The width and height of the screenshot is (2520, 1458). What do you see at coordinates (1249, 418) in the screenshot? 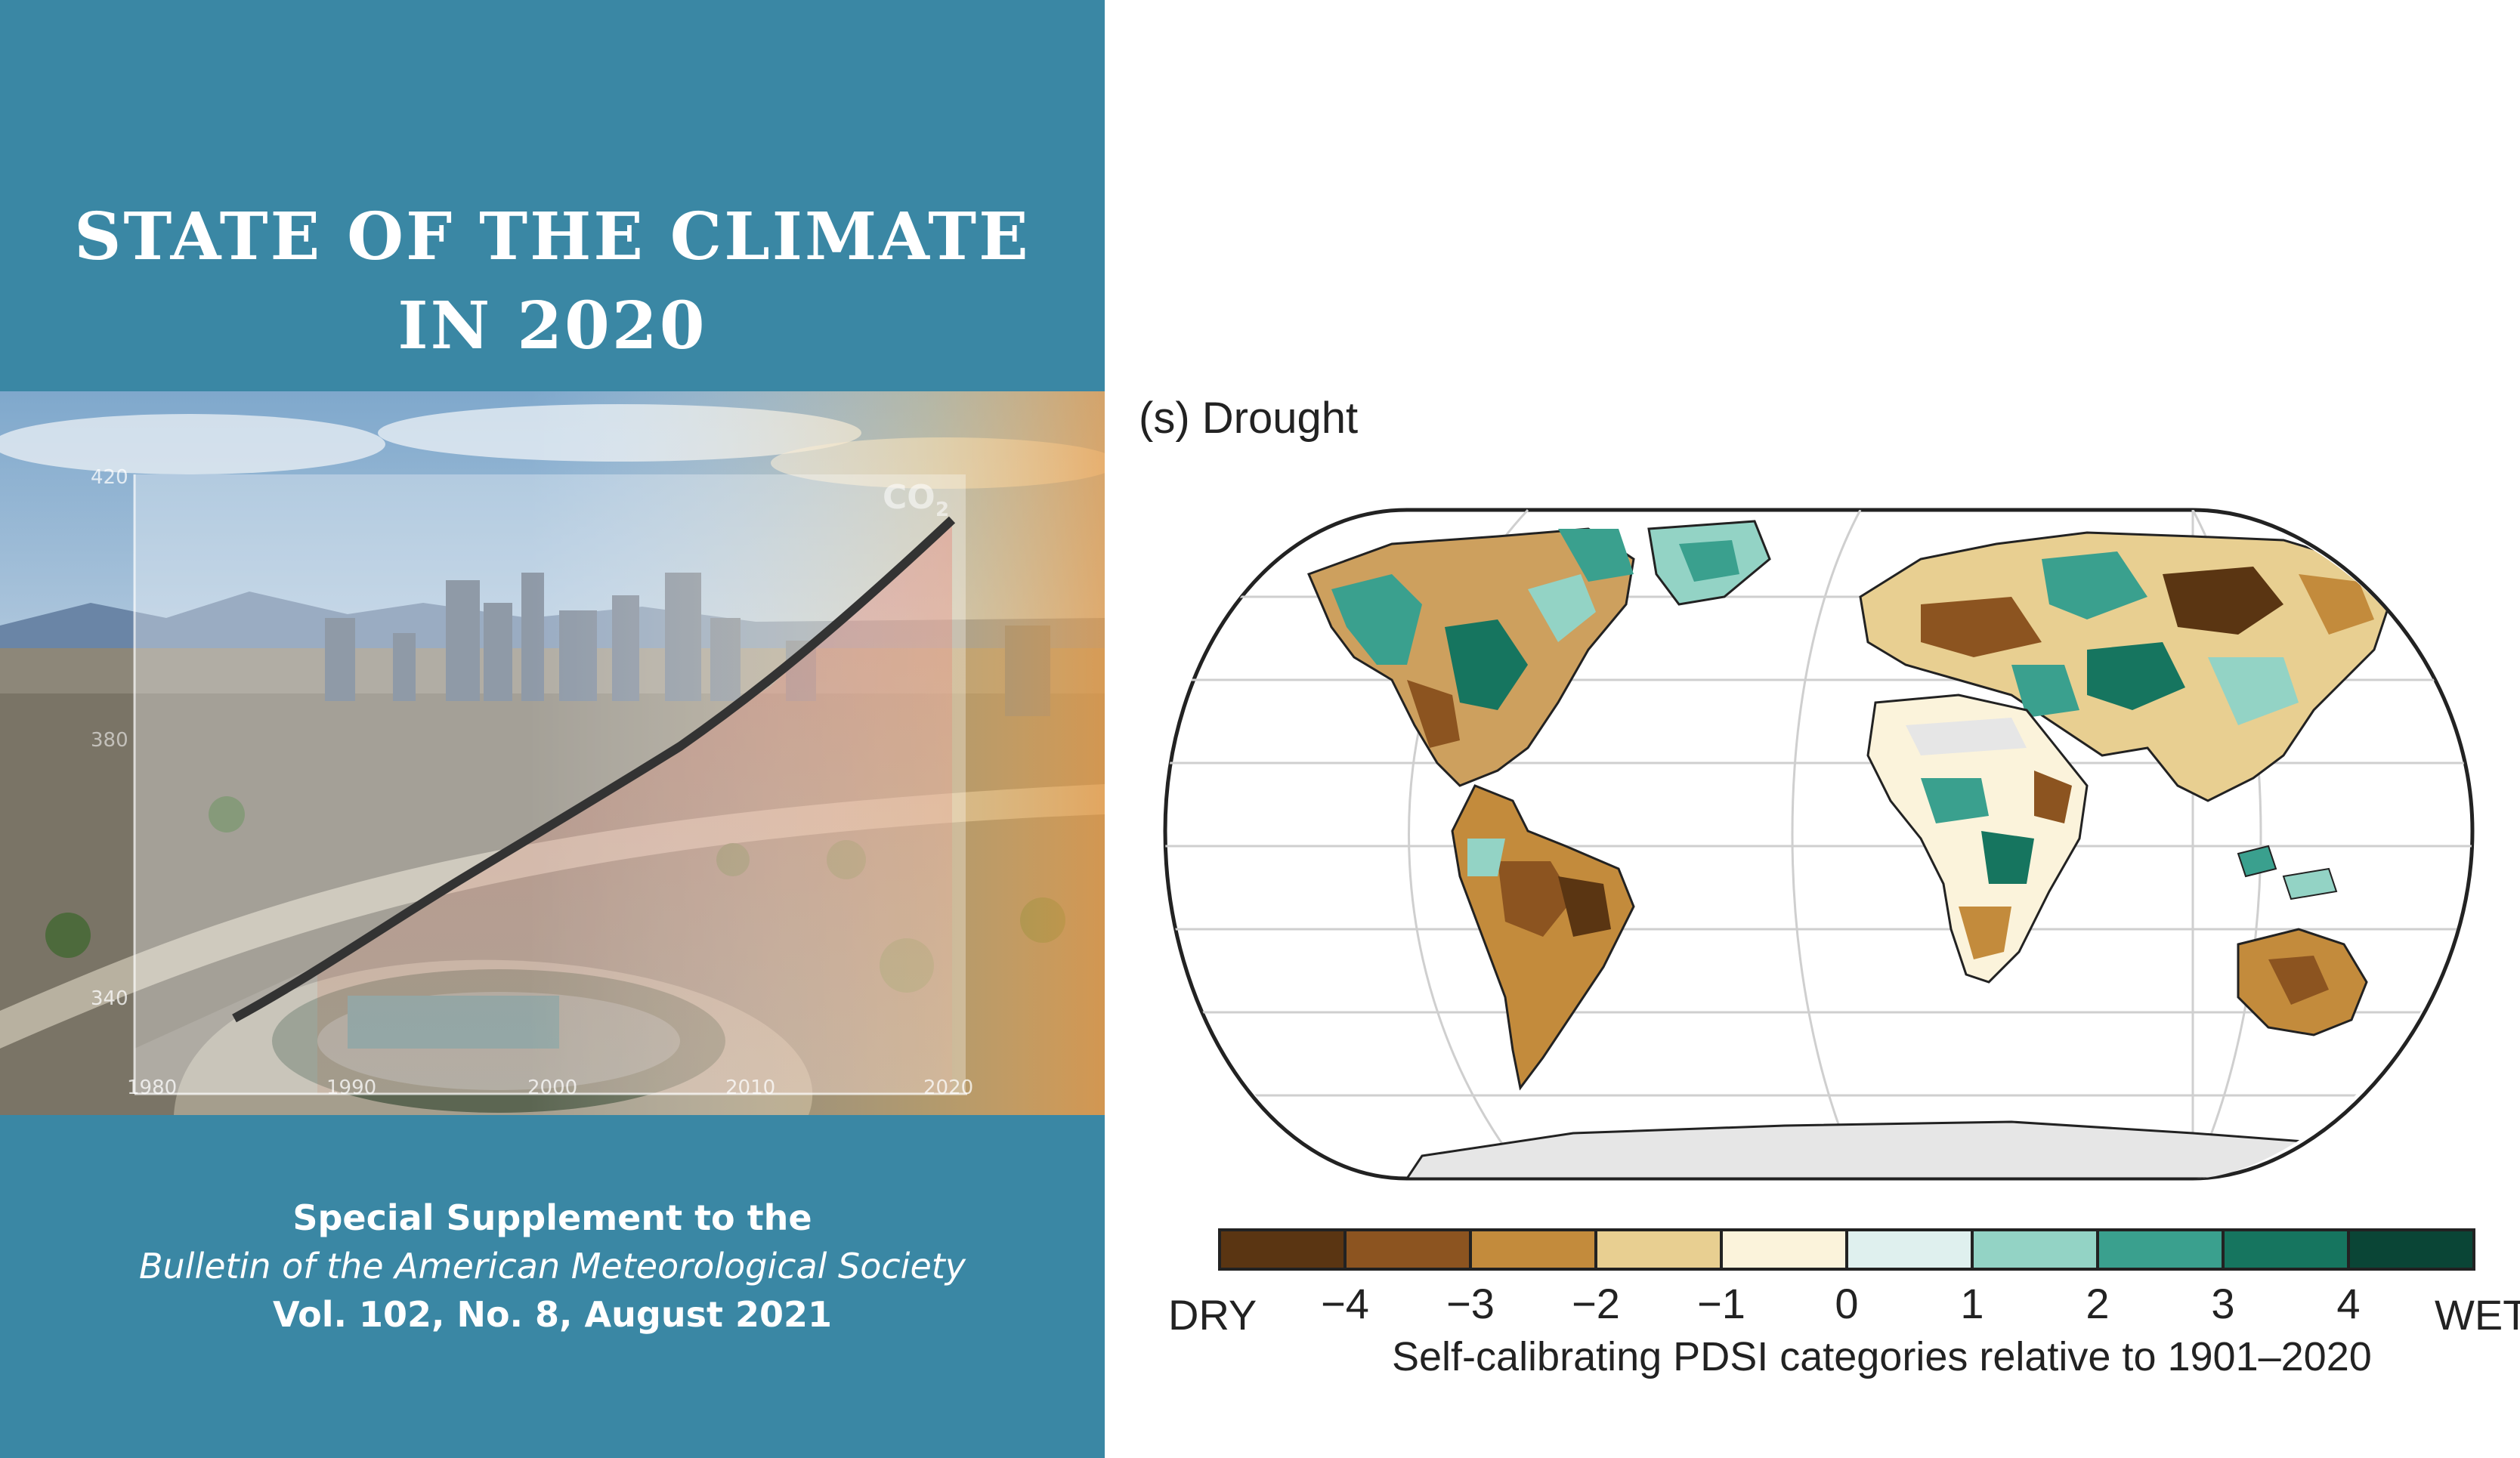
I see `panel-label: (s) Drought` at bounding box center [1249, 418].